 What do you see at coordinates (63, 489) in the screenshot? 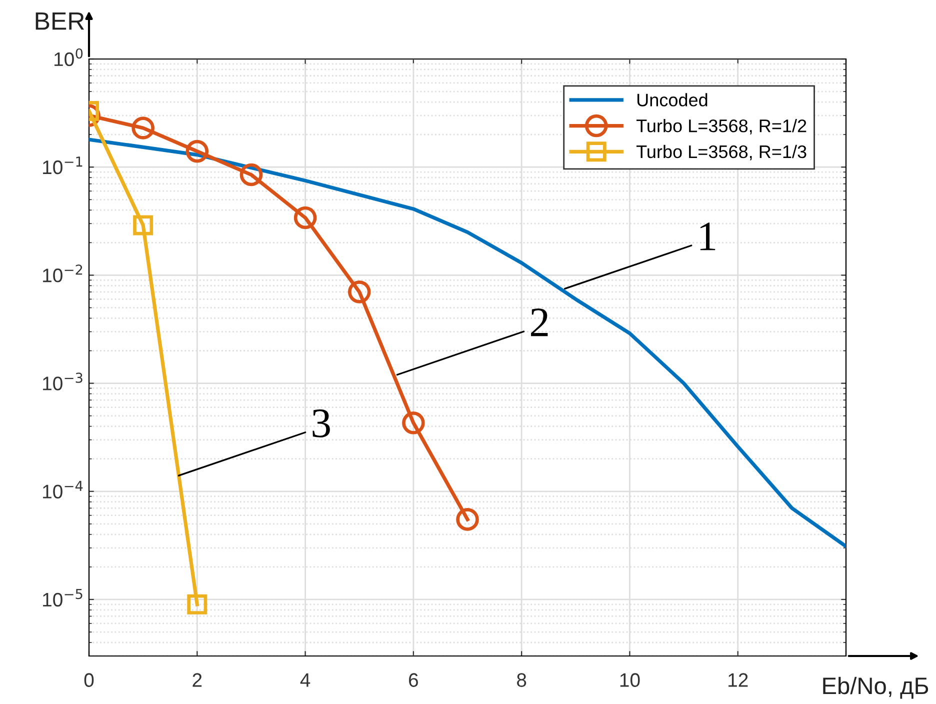
I see `y-tick-label: 10$^{−4}$` at bounding box center [63, 489].